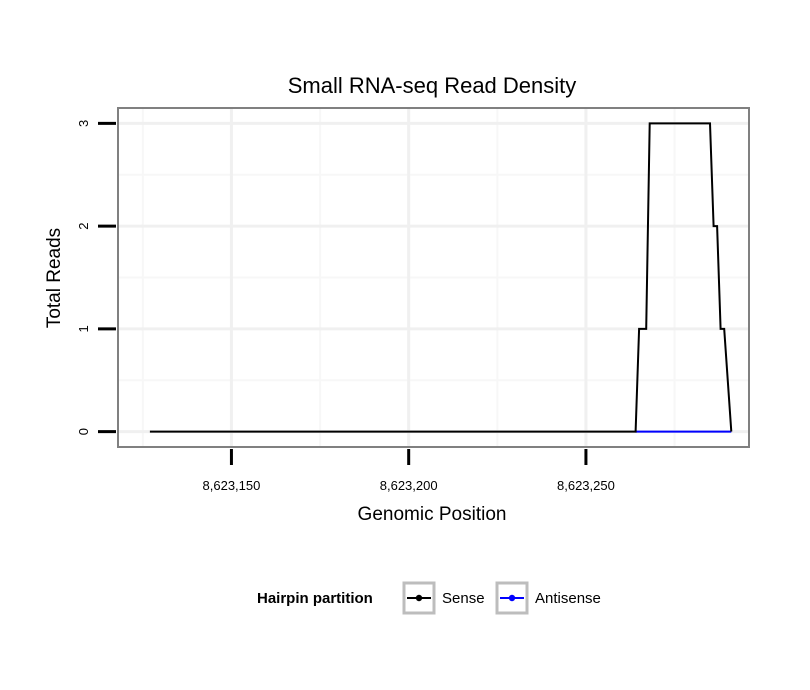  What do you see at coordinates (83, 123) in the screenshot?
I see `y-tick-label: 3` at bounding box center [83, 123].